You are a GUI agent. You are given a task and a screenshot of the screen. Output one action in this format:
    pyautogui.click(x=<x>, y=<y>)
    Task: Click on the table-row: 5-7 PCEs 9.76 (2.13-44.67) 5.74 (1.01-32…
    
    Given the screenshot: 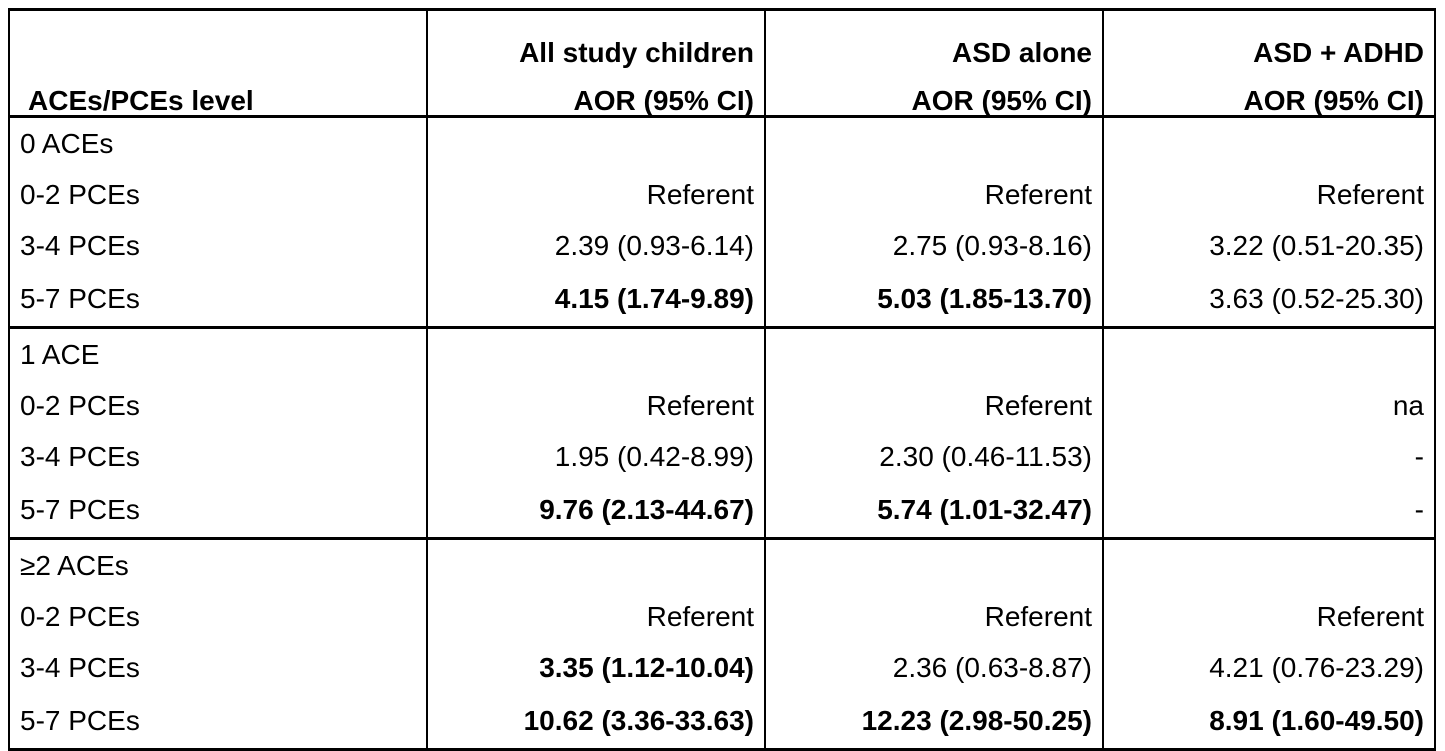 What is the action you would take?
    pyautogui.click(x=722, y=511)
    